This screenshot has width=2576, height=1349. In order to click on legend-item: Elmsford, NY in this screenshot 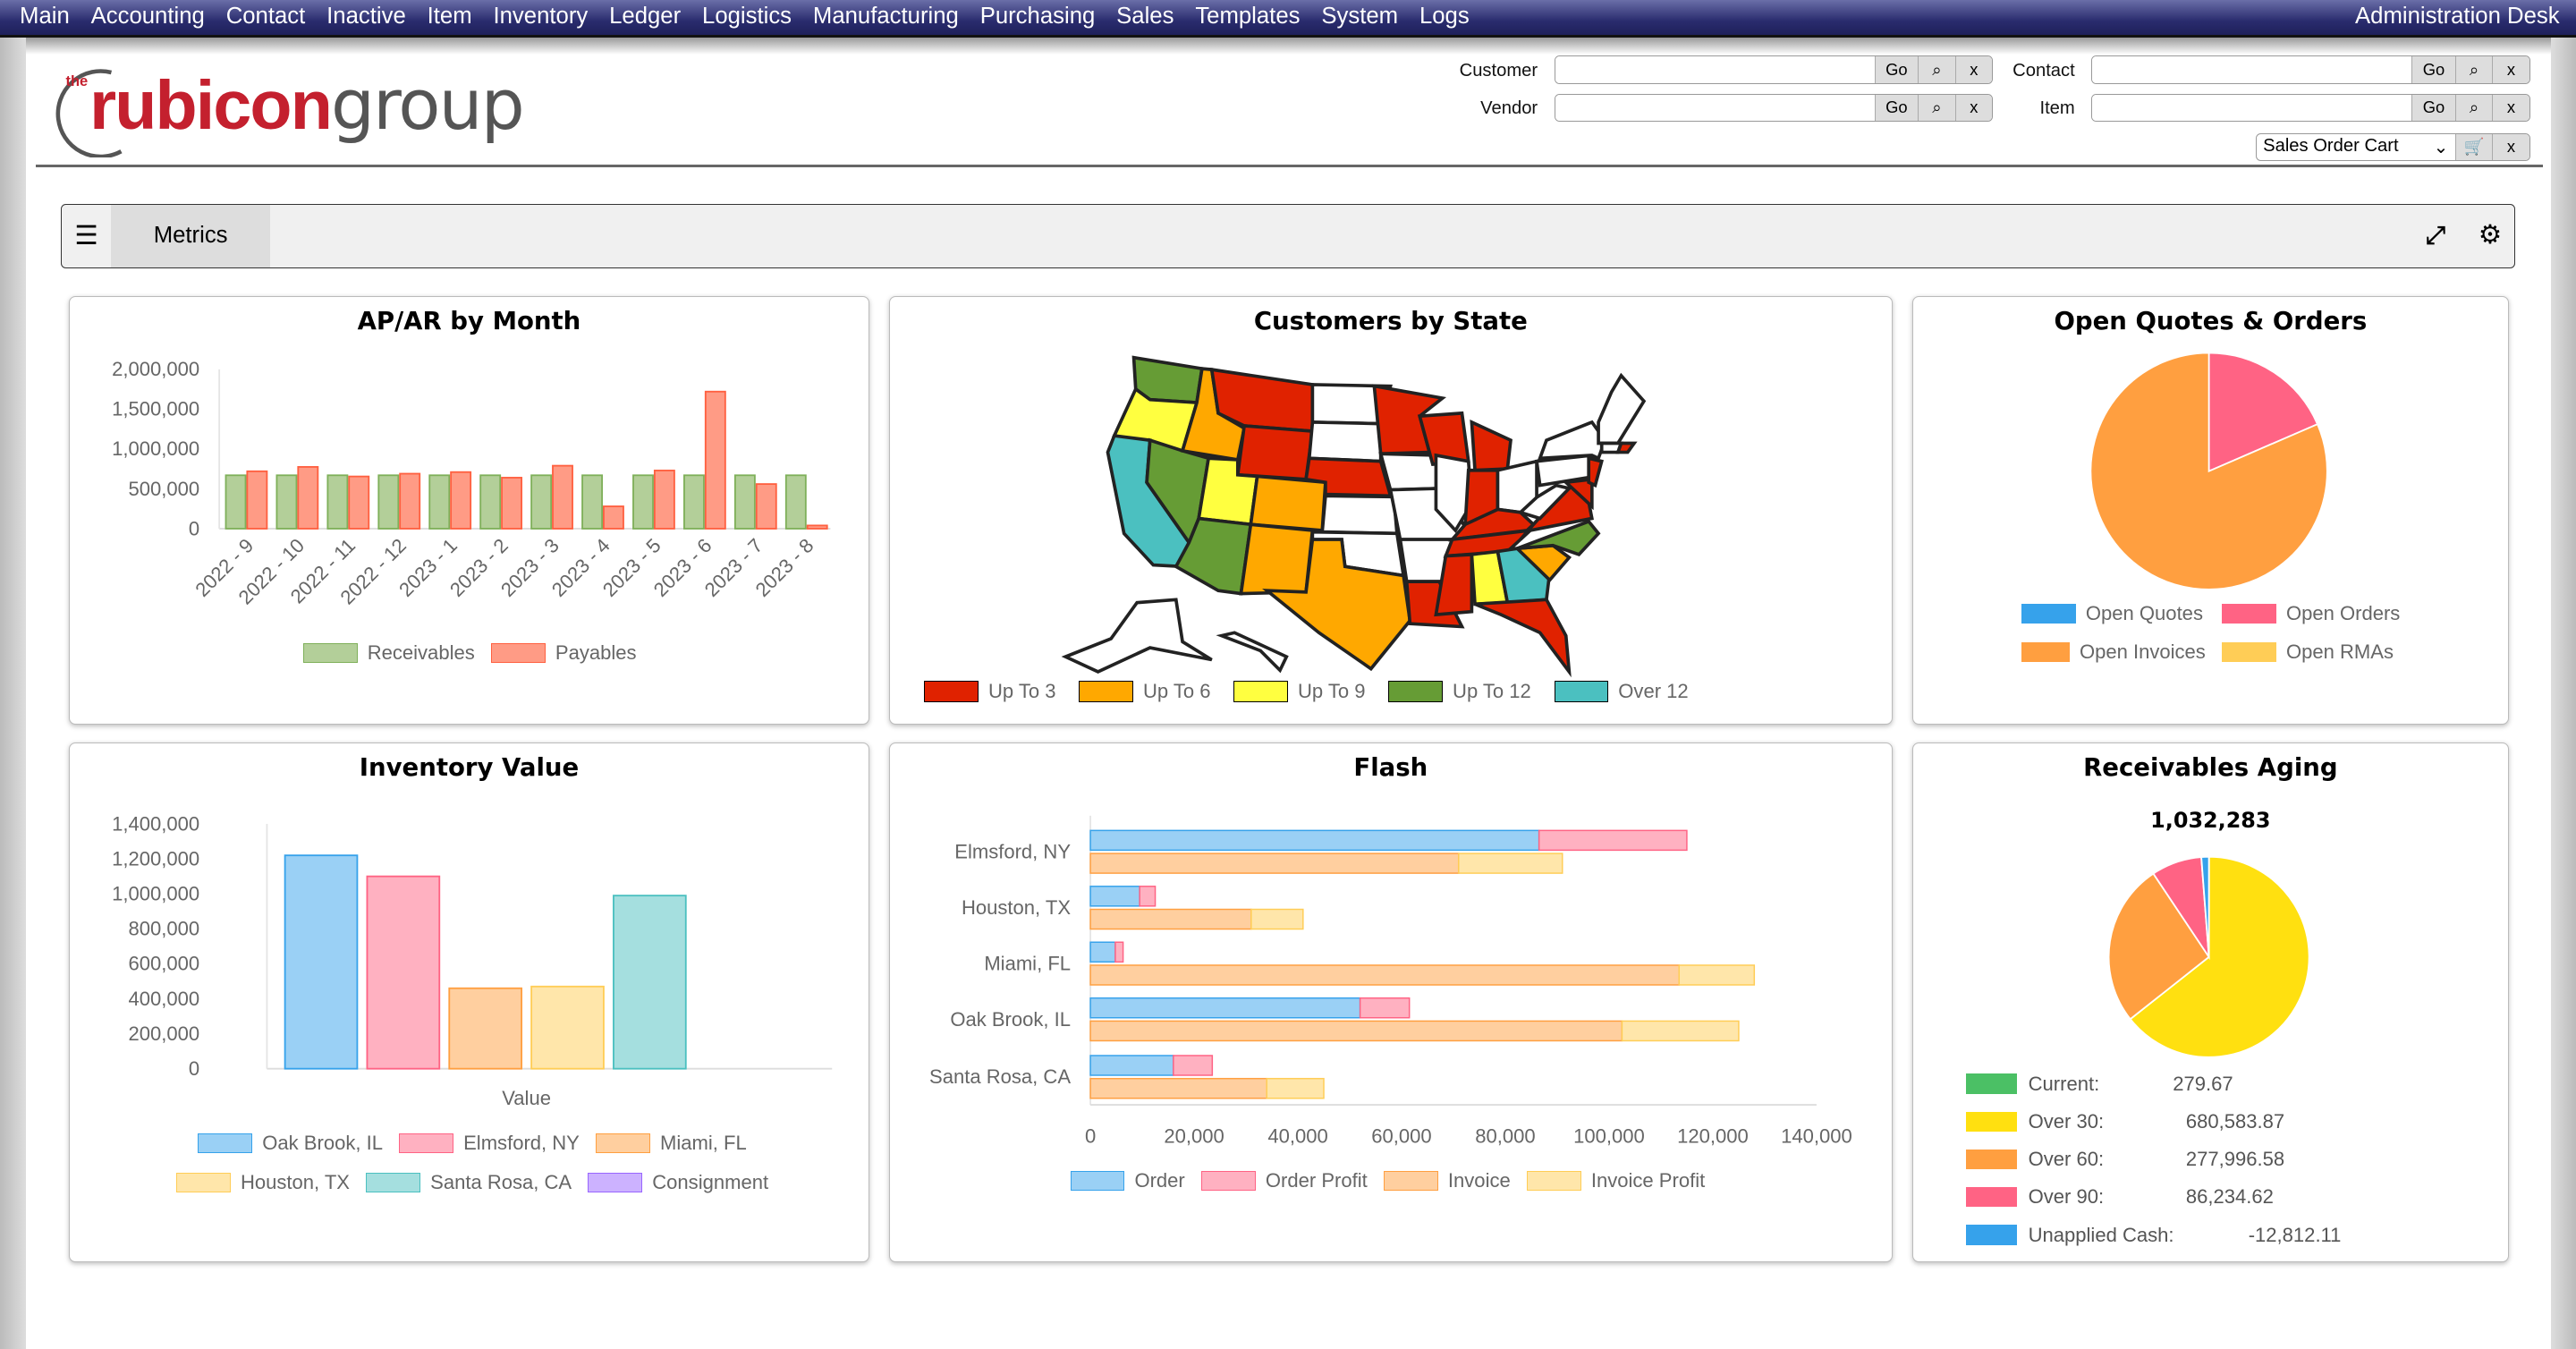, I will do `click(489, 1143)`.